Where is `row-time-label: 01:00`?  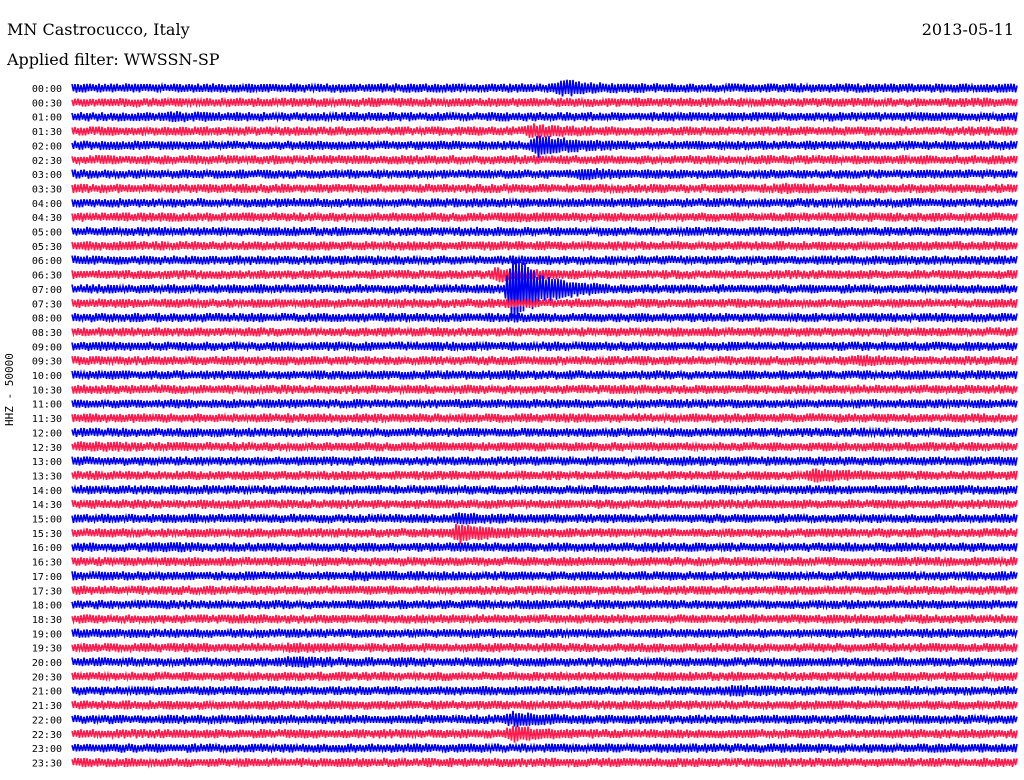
row-time-label: 01:00 is located at coordinates (47, 118).